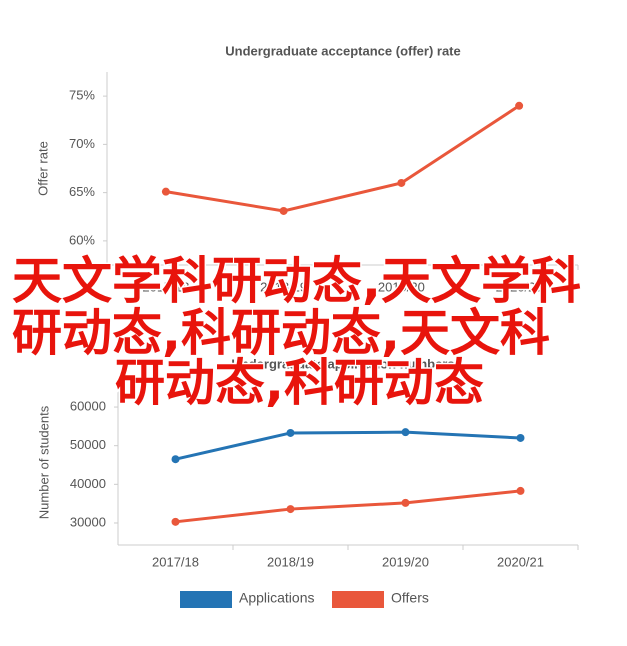 Image resolution: width=627 pixels, height=646 pixels. Describe the element at coordinates (342, 363) in the screenshot. I see `chart-title: Undergraduate application numbers` at that location.